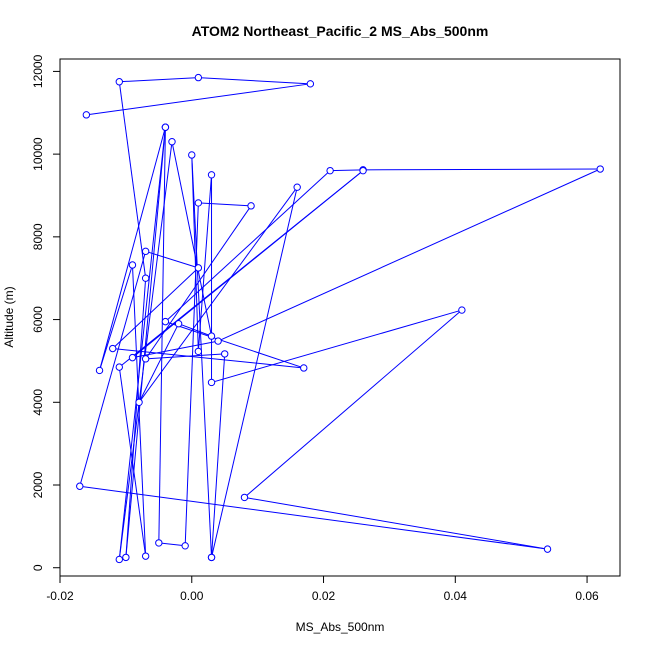 The image size is (650, 650). What do you see at coordinates (60, 596) in the screenshot?
I see `x-tick-label: -0.02` at bounding box center [60, 596].